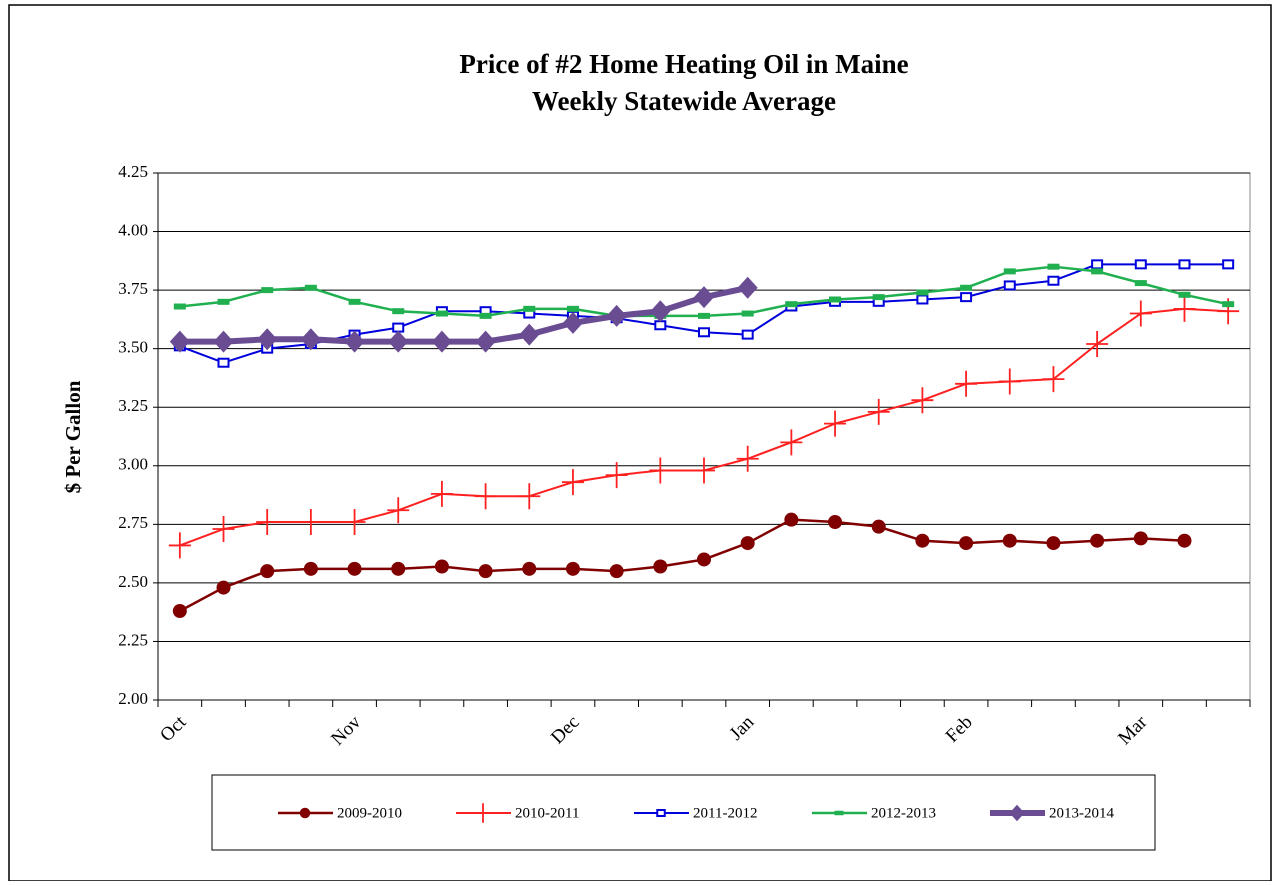  I want to click on y-tick-label: 2.50, so click(133, 581).